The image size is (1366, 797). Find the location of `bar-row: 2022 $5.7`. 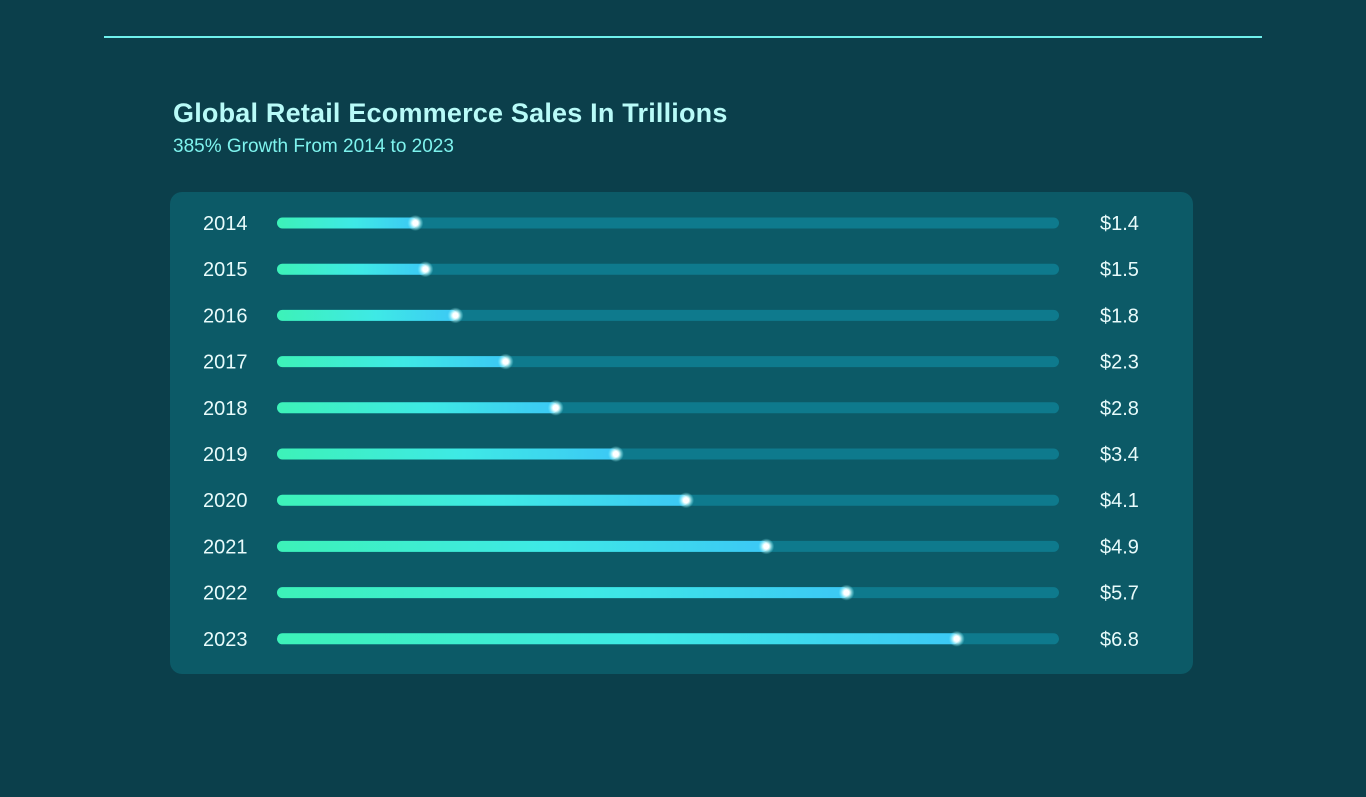

bar-row: 2022 $5.7 is located at coordinates (671, 594).